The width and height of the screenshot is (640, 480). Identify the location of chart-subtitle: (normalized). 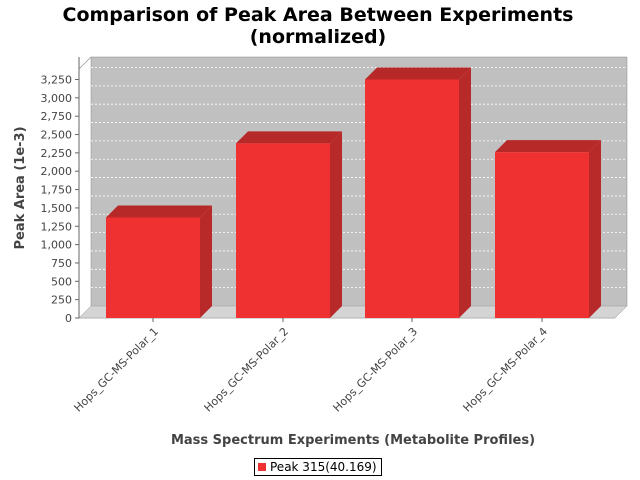
(318, 37).